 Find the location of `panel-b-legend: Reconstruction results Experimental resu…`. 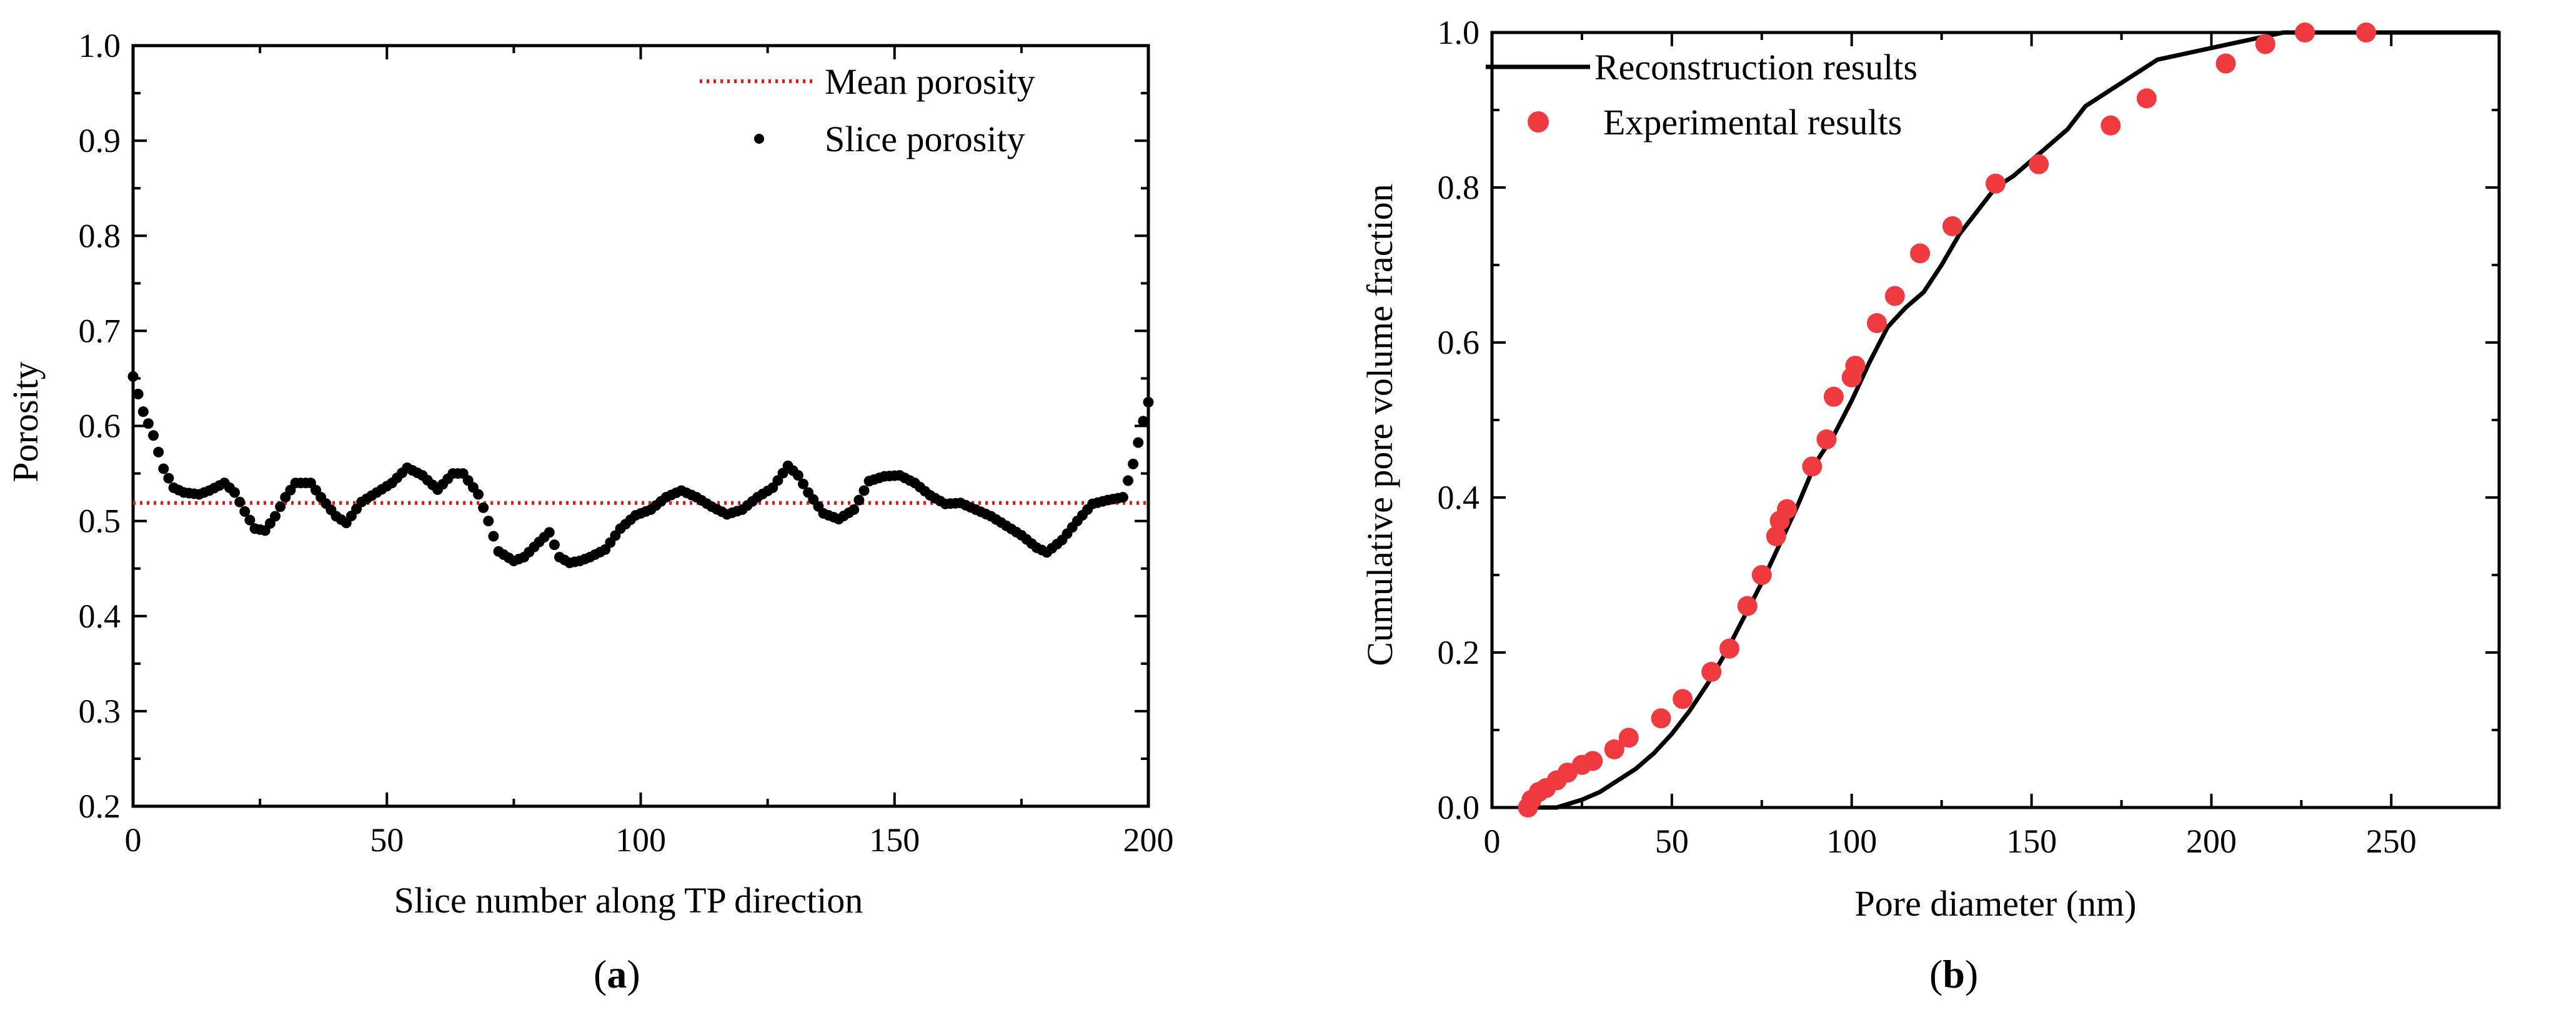

panel-b-legend: Reconstruction results Experimental resu… is located at coordinates (1701, 95).